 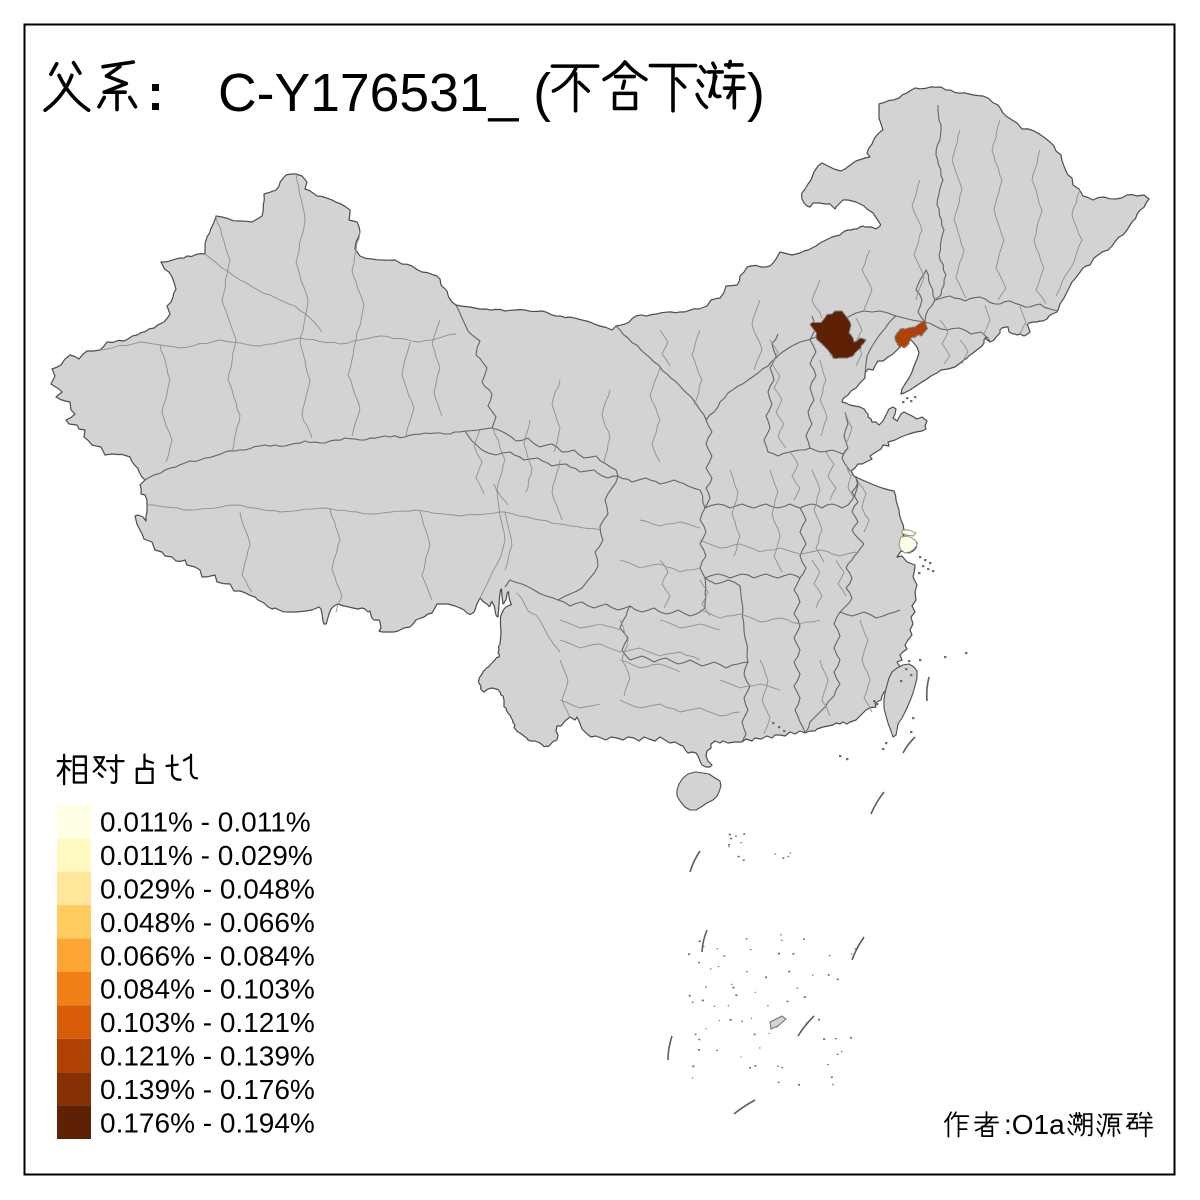 I want to click on svg-text: 0.139% - 0.176%, so click(x=207, y=1089).